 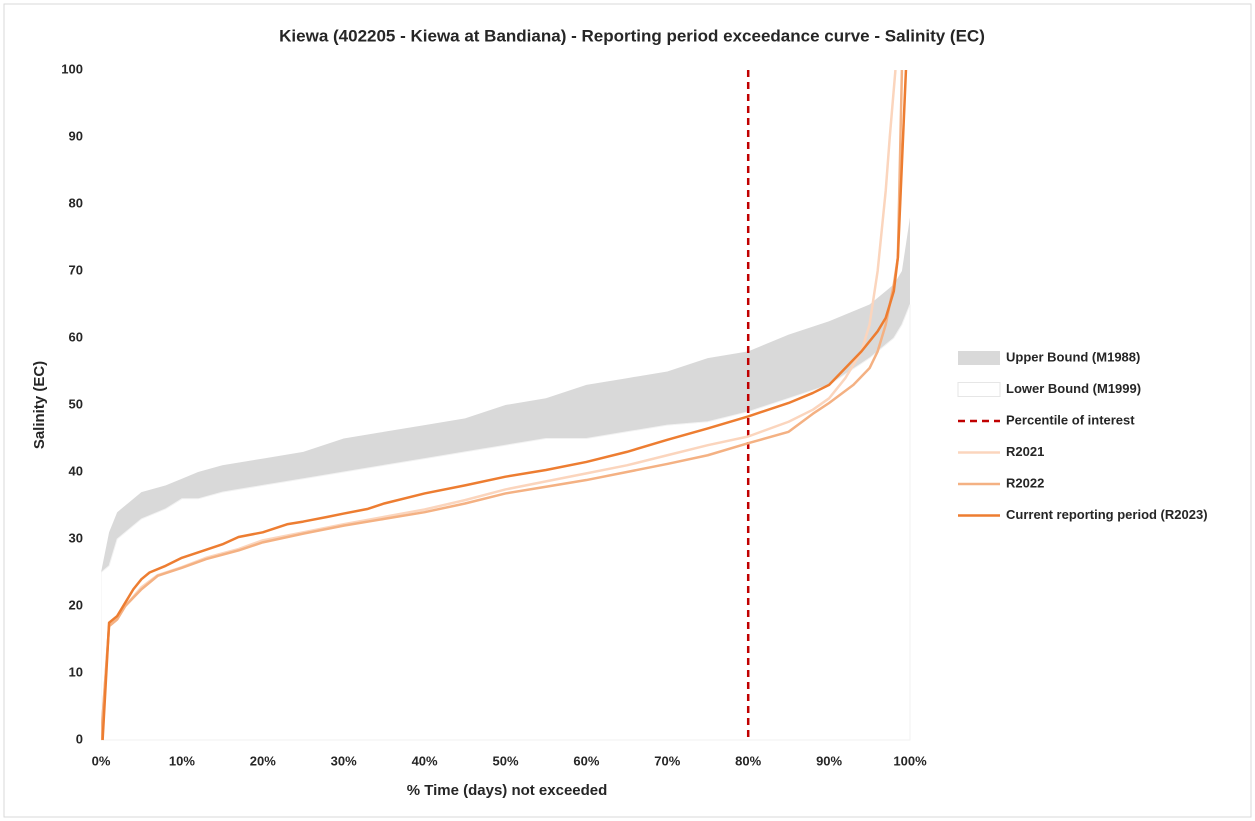 What do you see at coordinates (910, 760) in the screenshot?
I see `x-tick-label: 100%` at bounding box center [910, 760].